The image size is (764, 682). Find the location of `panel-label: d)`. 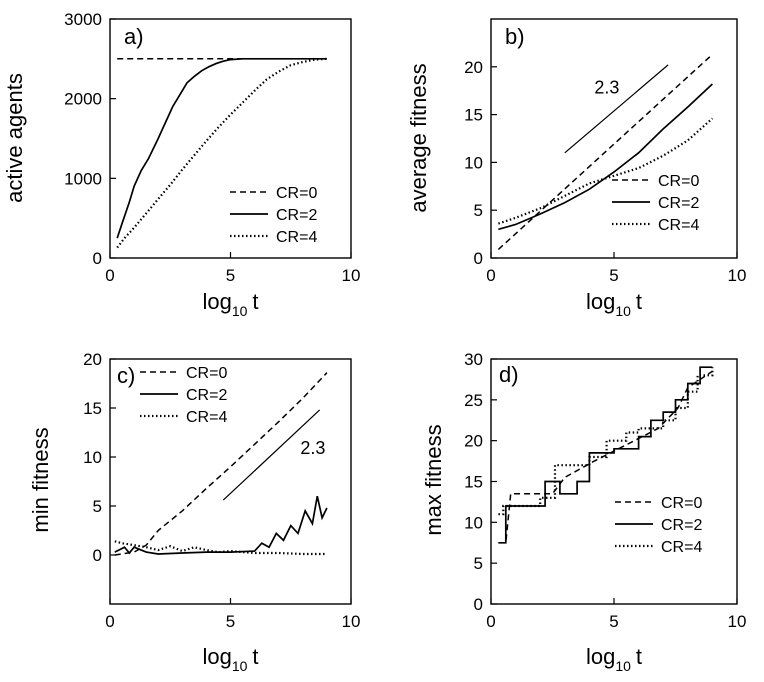

panel-label: d) is located at coordinates (509, 374).